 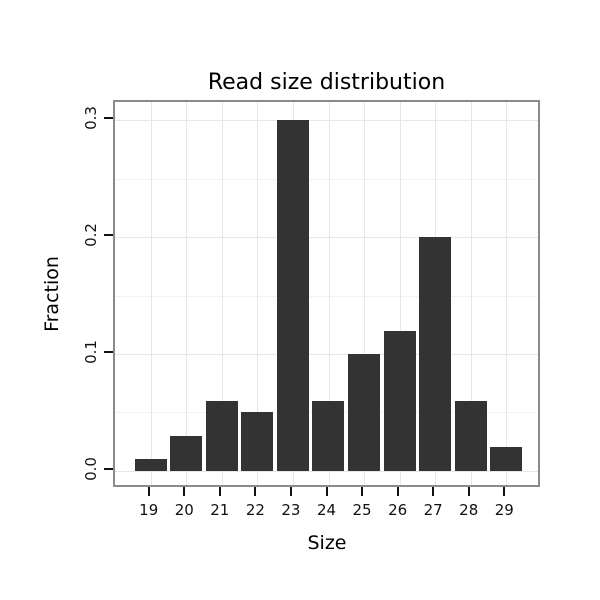 What do you see at coordinates (362, 510) in the screenshot?
I see `x-tick-label: 25` at bounding box center [362, 510].